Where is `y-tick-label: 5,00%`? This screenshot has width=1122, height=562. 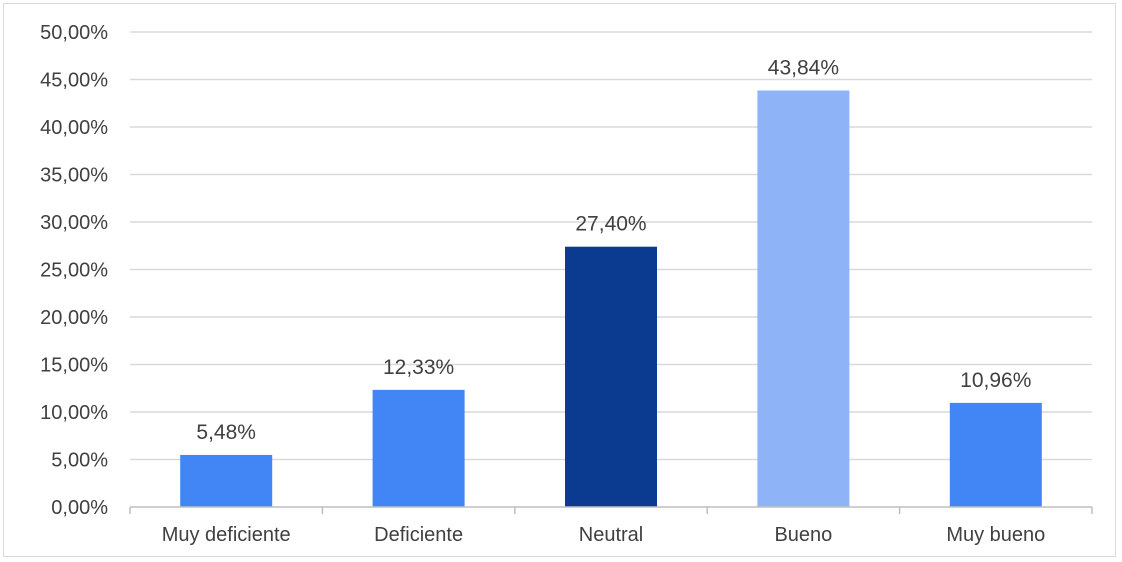 y-tick-label: 5,00% is located at coordinates (79, 461).